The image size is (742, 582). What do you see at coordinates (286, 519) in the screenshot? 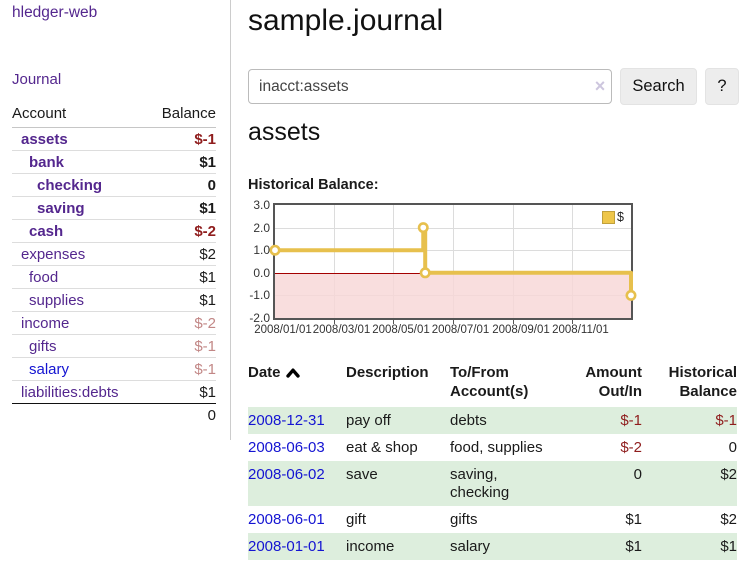
I see `transaction-date-link: 2008-06-01` at bounding box center [286, 519].